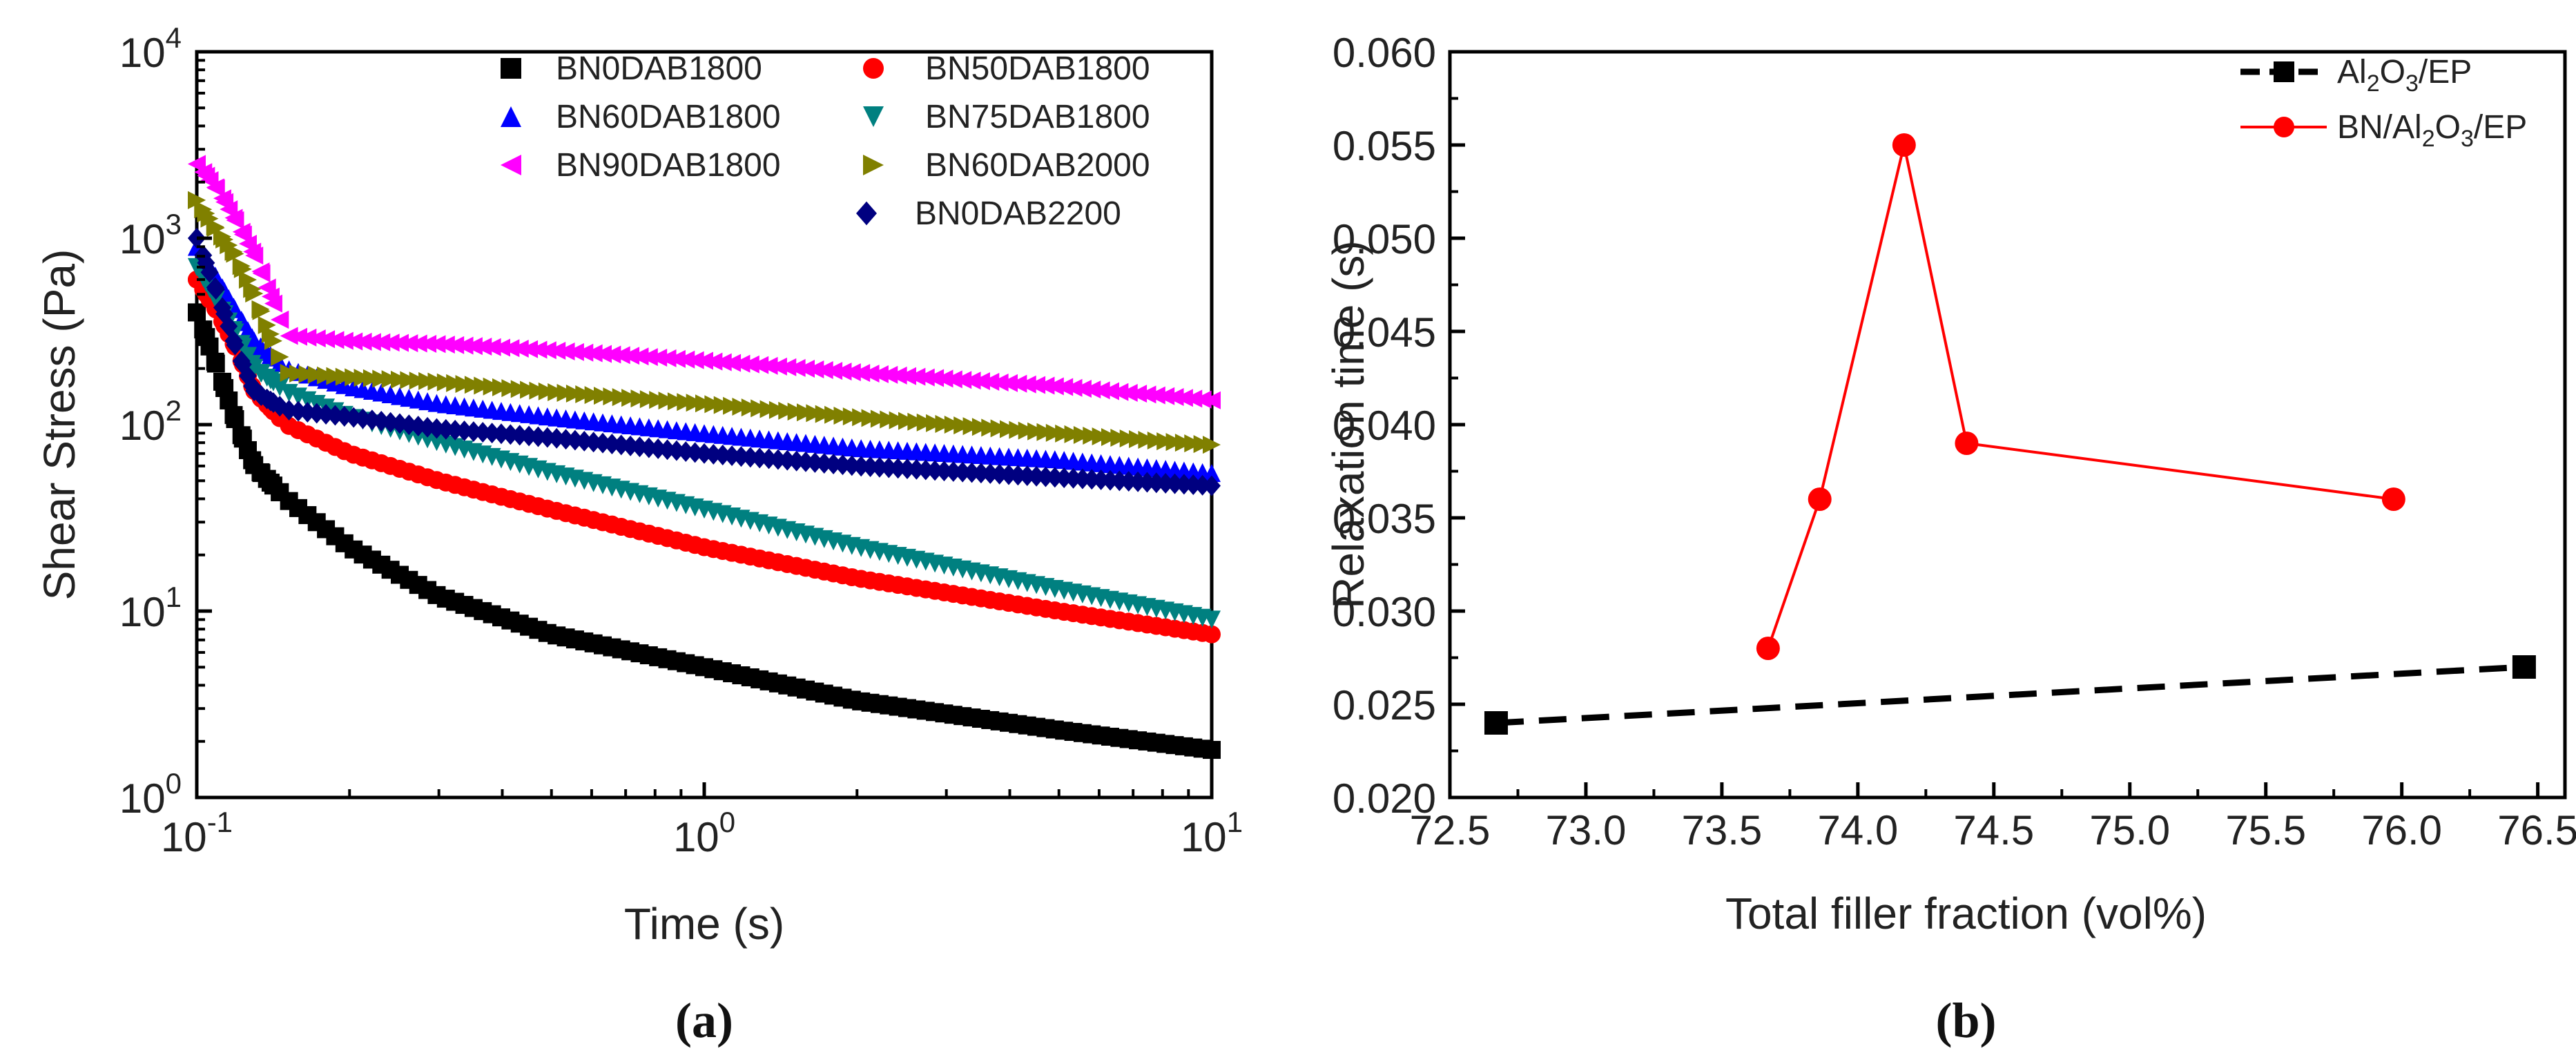  Describe the element at coordinates (1966, 913) in the screenshot. I see `panel-b-x-axis-label: Total filler fraction (vol%)` at that location.